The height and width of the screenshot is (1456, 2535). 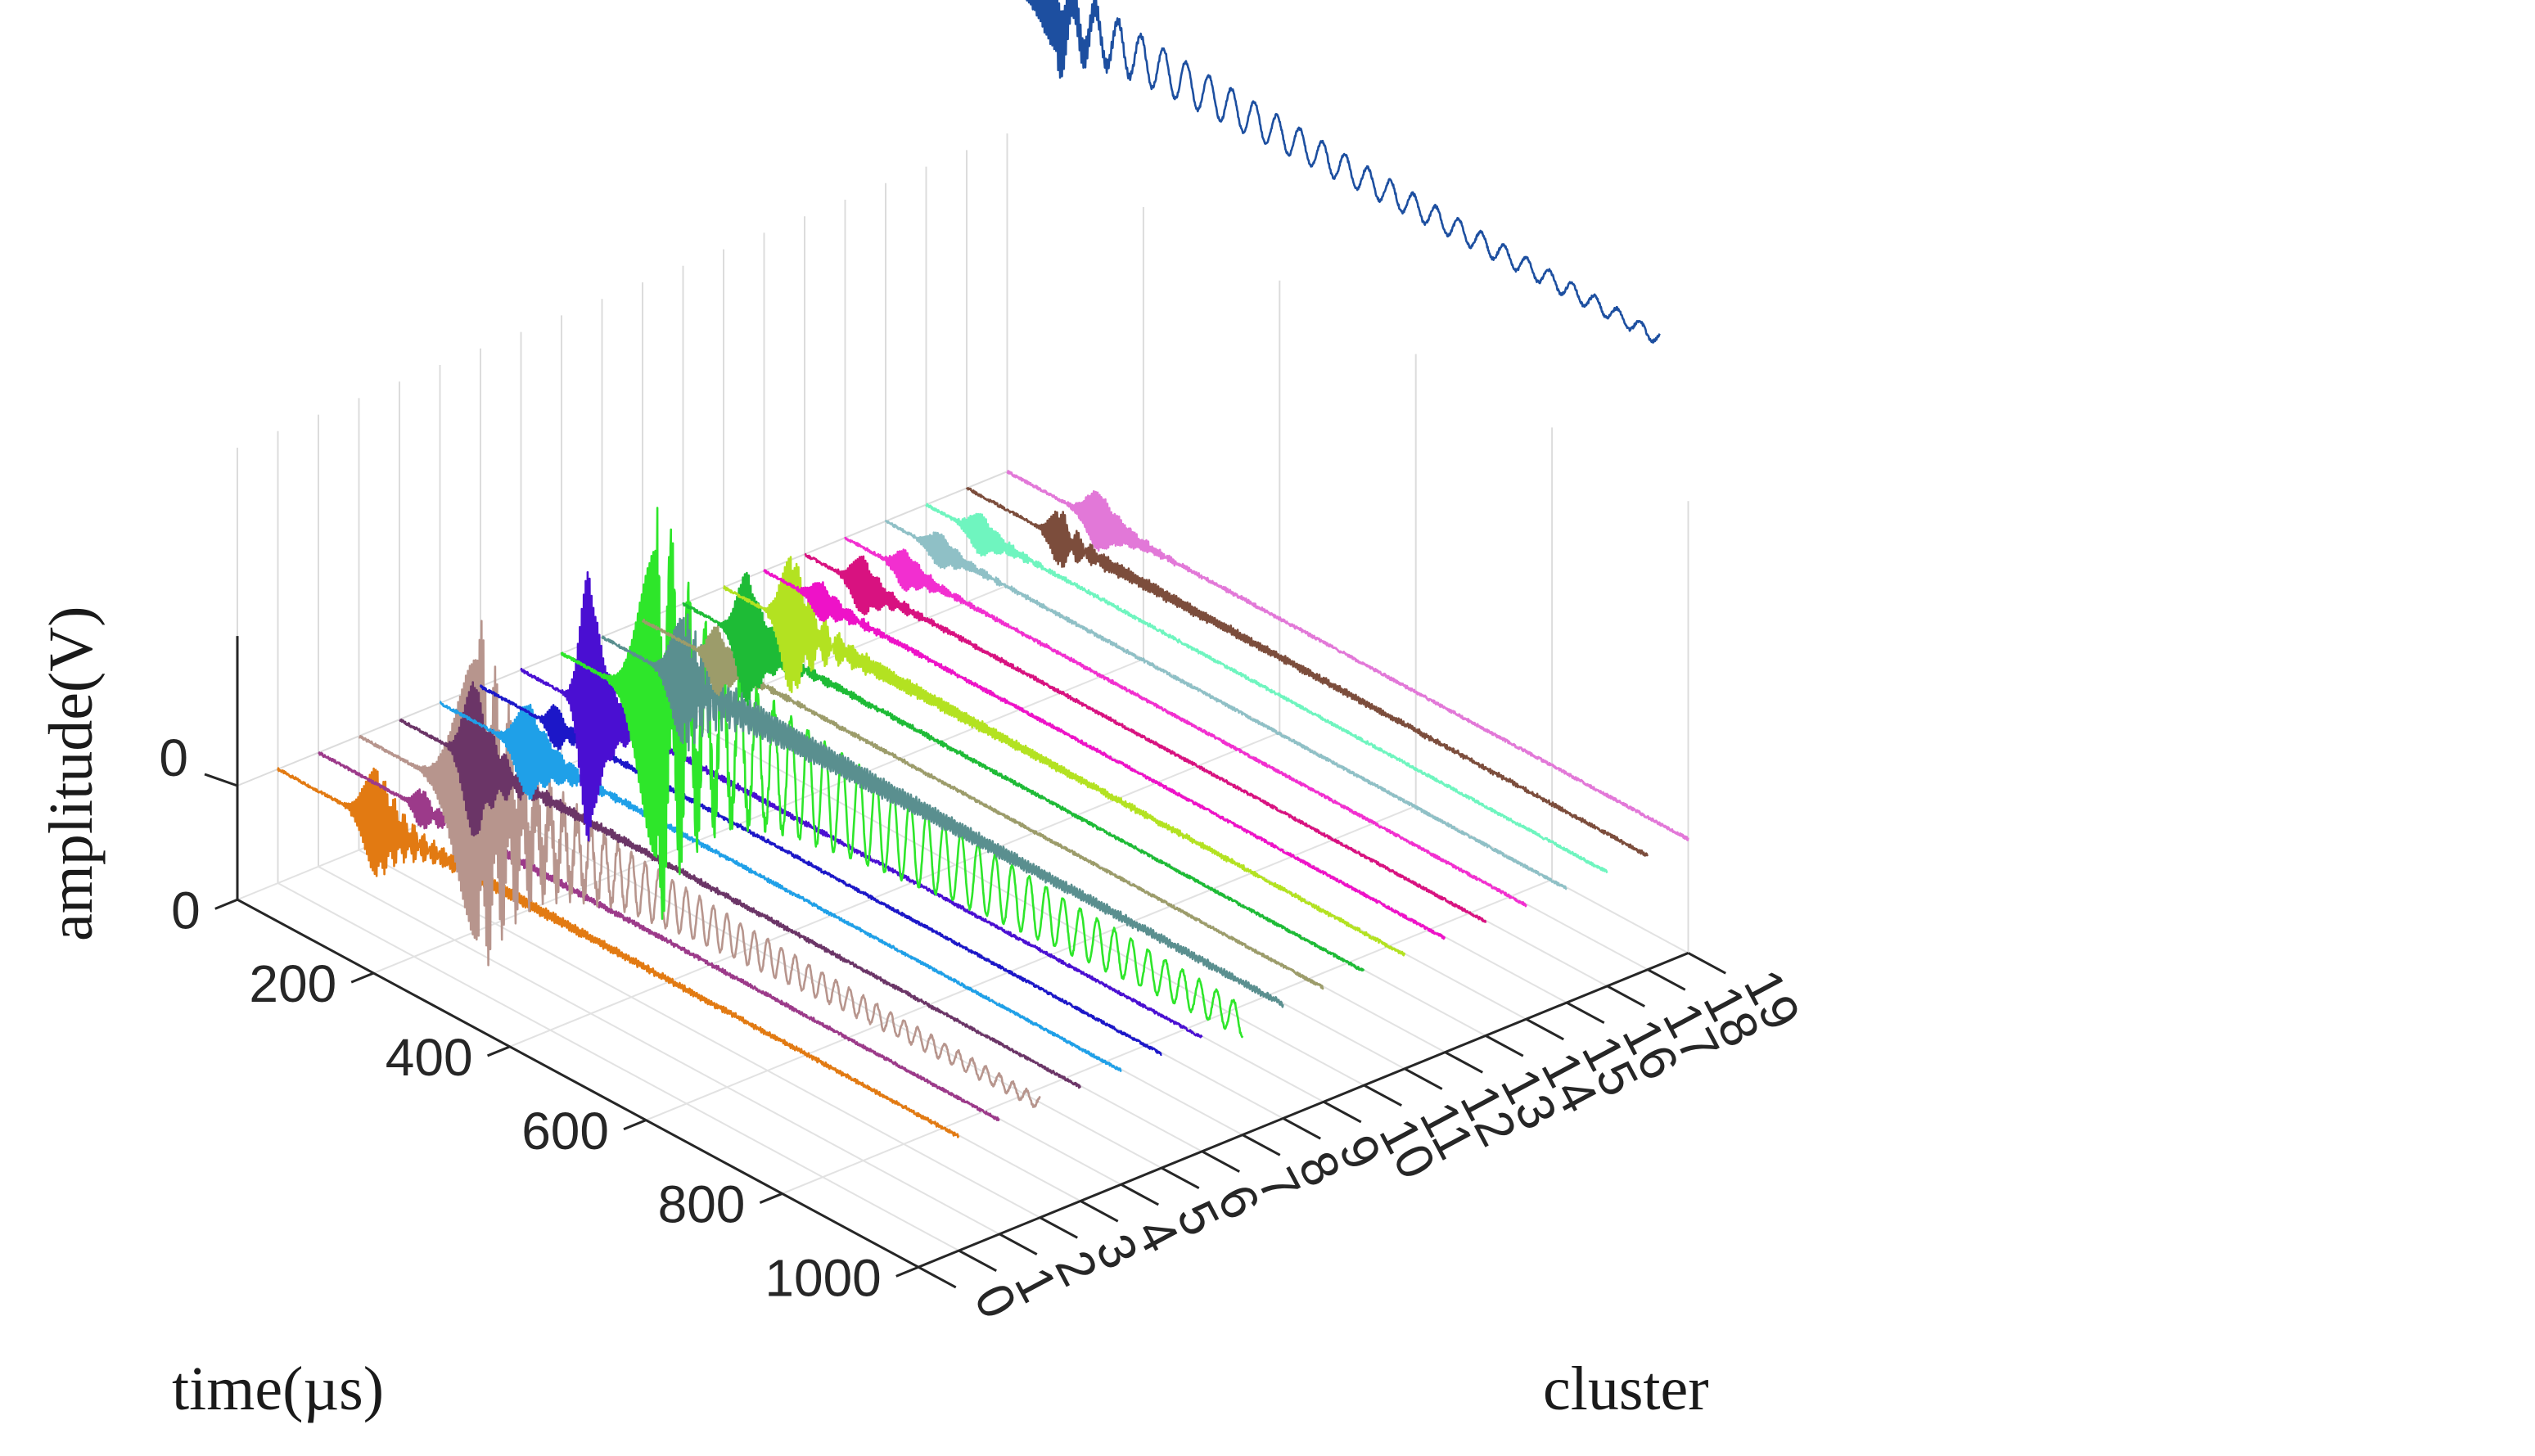 I want to click on grid-line-wall-zero, so click(x=623, y=629).